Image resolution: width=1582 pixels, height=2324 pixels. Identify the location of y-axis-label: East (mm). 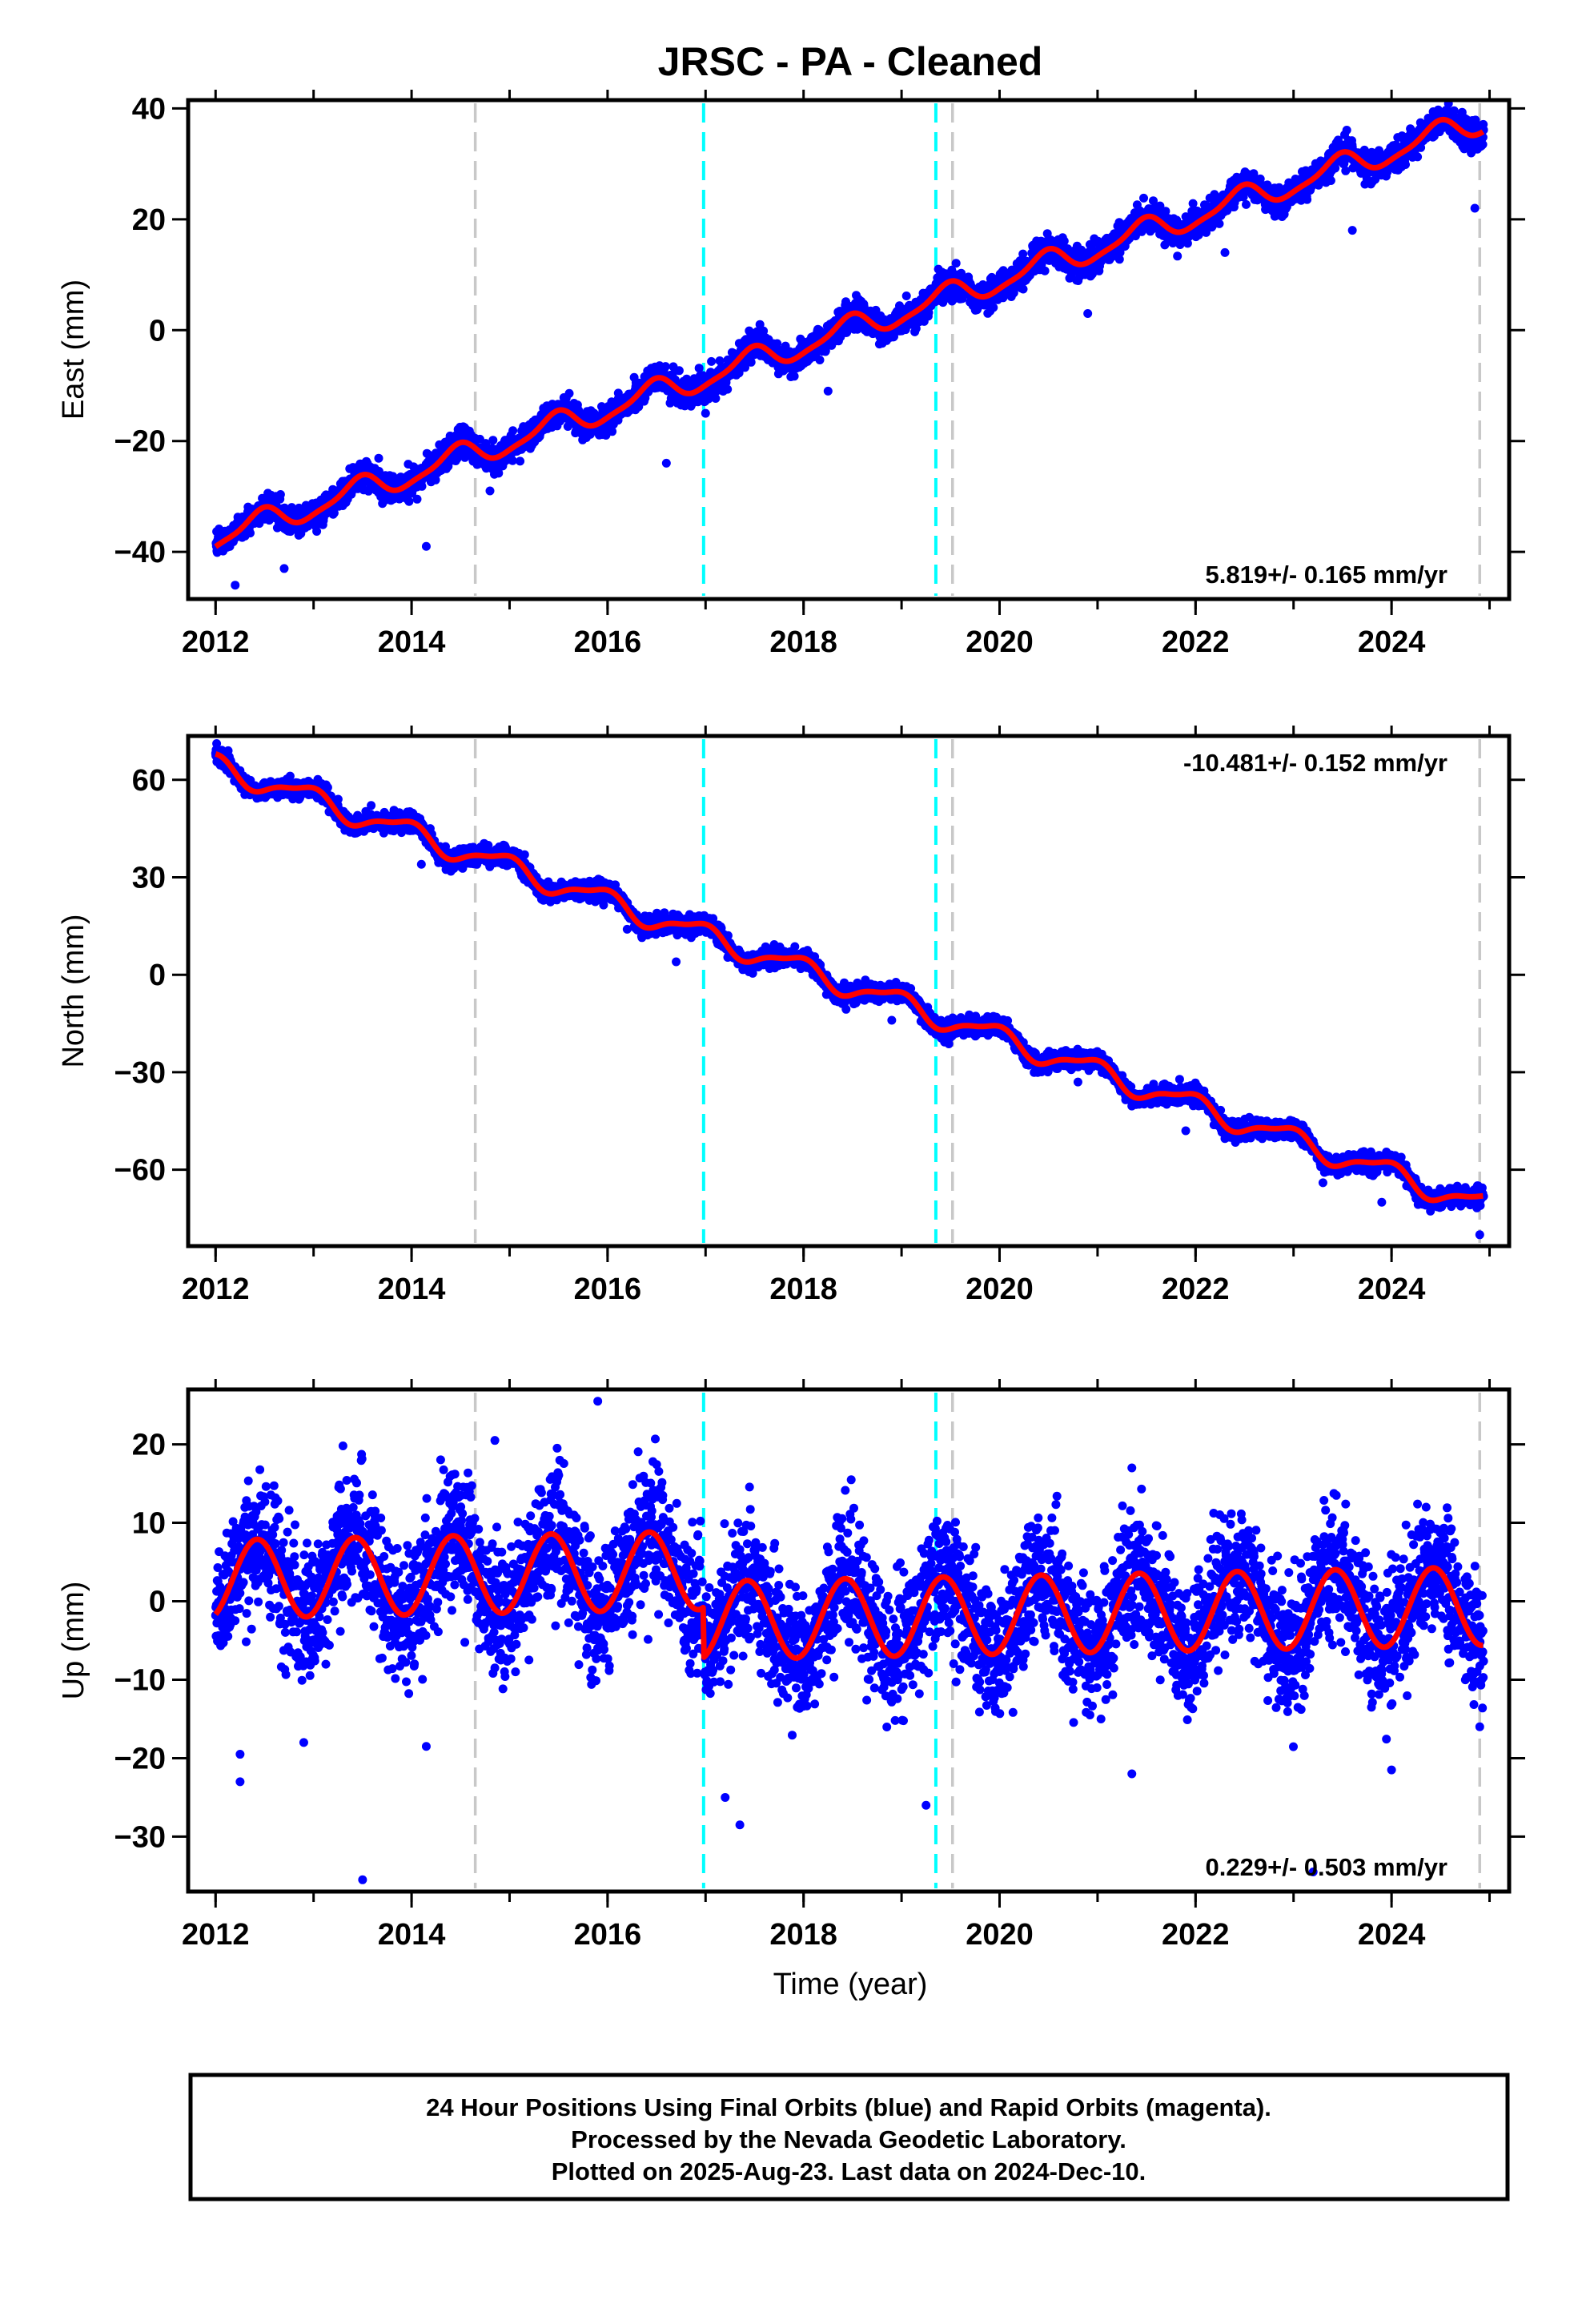
(74, 349).